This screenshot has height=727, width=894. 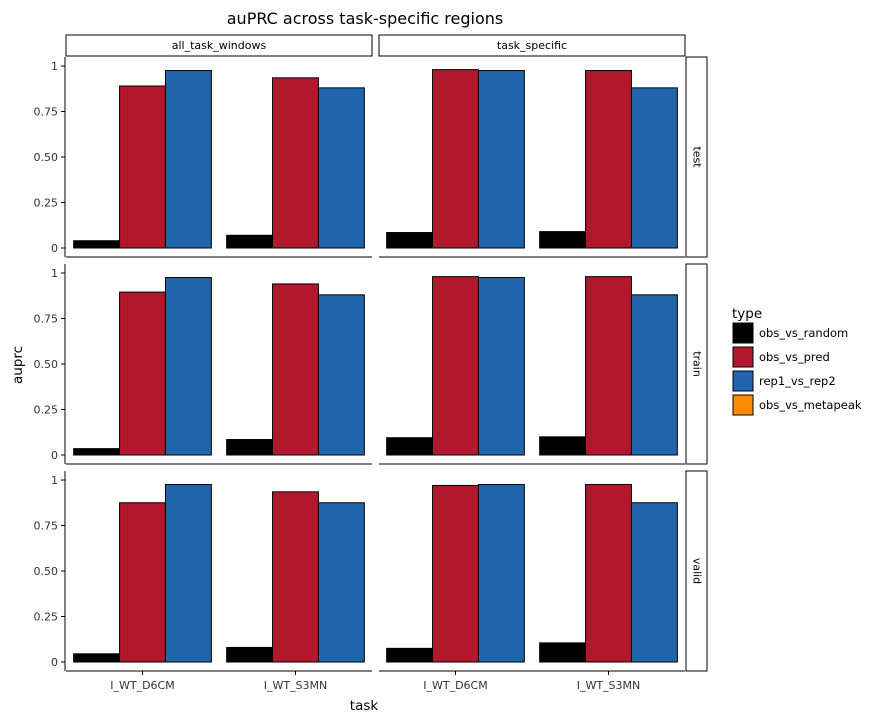 What do you see at coordinates (810, 405) in the screenshot?
I see `legend-label: obs_vs_metapeak` at bounding box center [810, 405].